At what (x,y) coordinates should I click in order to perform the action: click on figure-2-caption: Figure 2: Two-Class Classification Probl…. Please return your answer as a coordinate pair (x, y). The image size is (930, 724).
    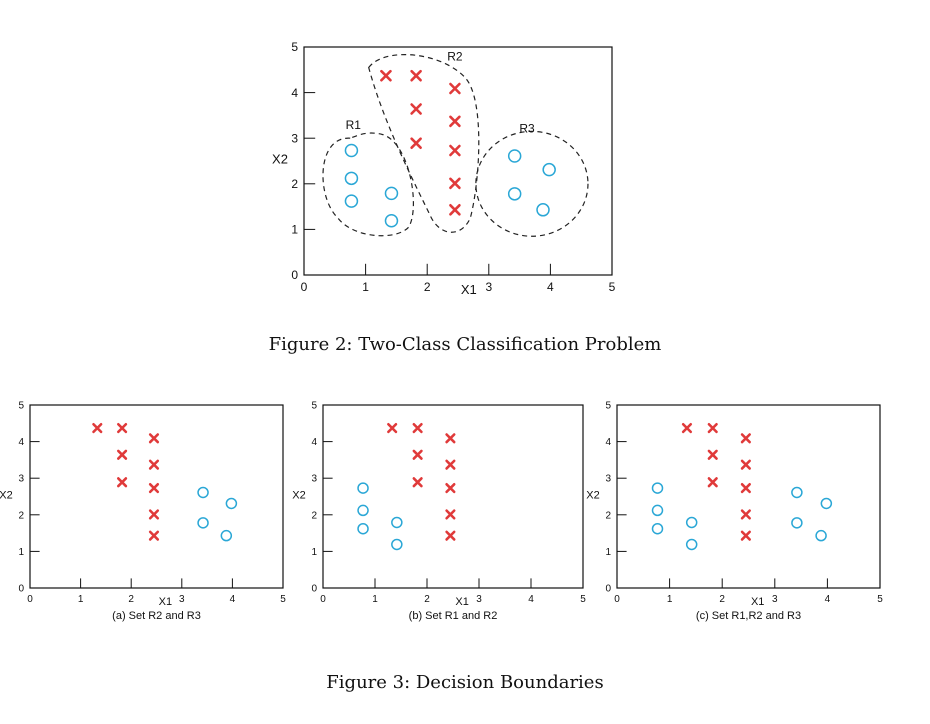
    Looking at the image, I should click on (465, 344).